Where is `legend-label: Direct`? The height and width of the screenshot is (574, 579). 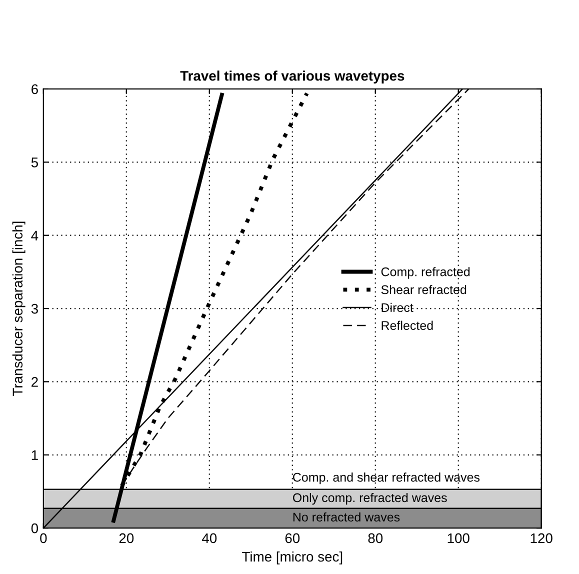
legend-label: Direct is located at coordinates (398, 307).